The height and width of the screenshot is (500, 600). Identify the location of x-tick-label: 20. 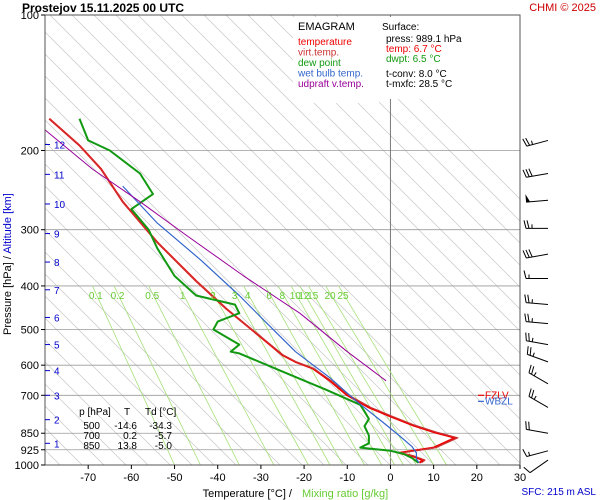
(477, 478).